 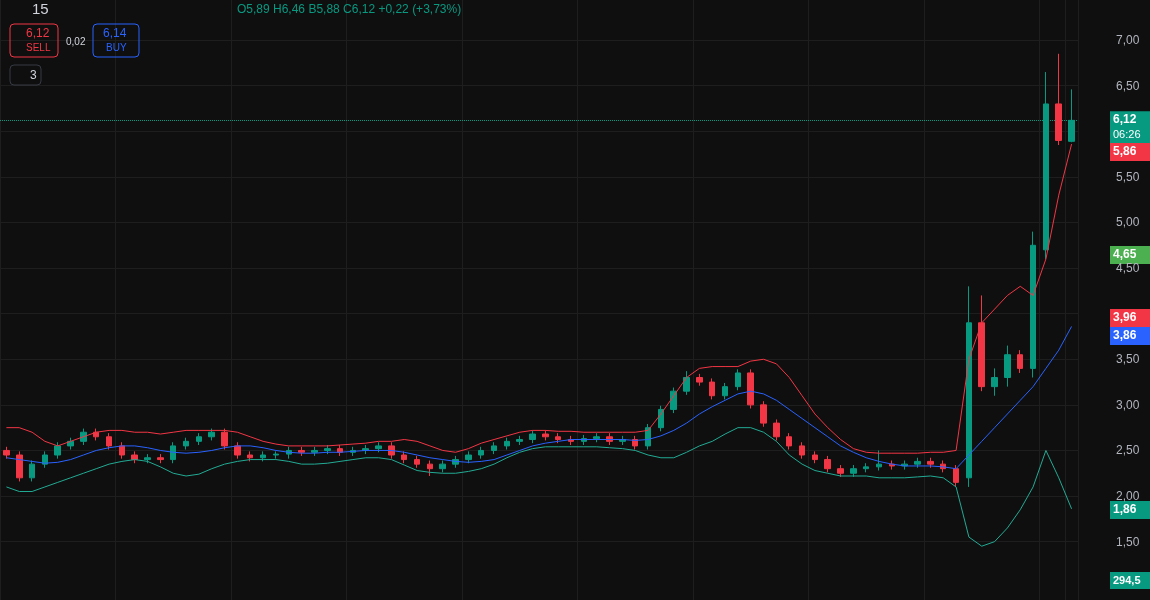 What do you see at coordinates (1128, 176) in the screenshot?
I see `y-tick-label: 5,50` at bounding box center [1128, 176].